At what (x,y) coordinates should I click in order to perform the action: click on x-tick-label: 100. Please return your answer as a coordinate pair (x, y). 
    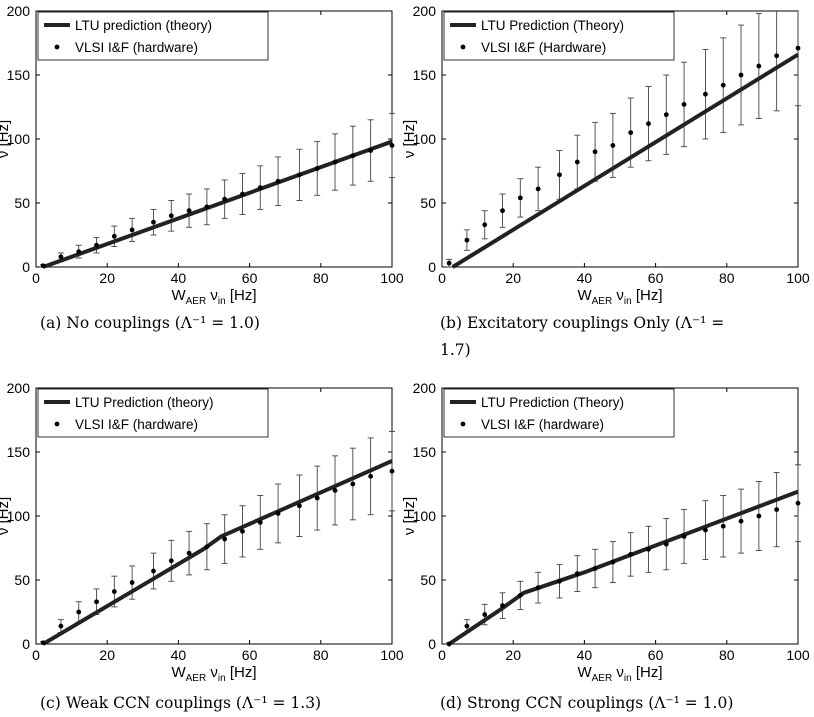
    Looking at the image, I should click on (798, 655).